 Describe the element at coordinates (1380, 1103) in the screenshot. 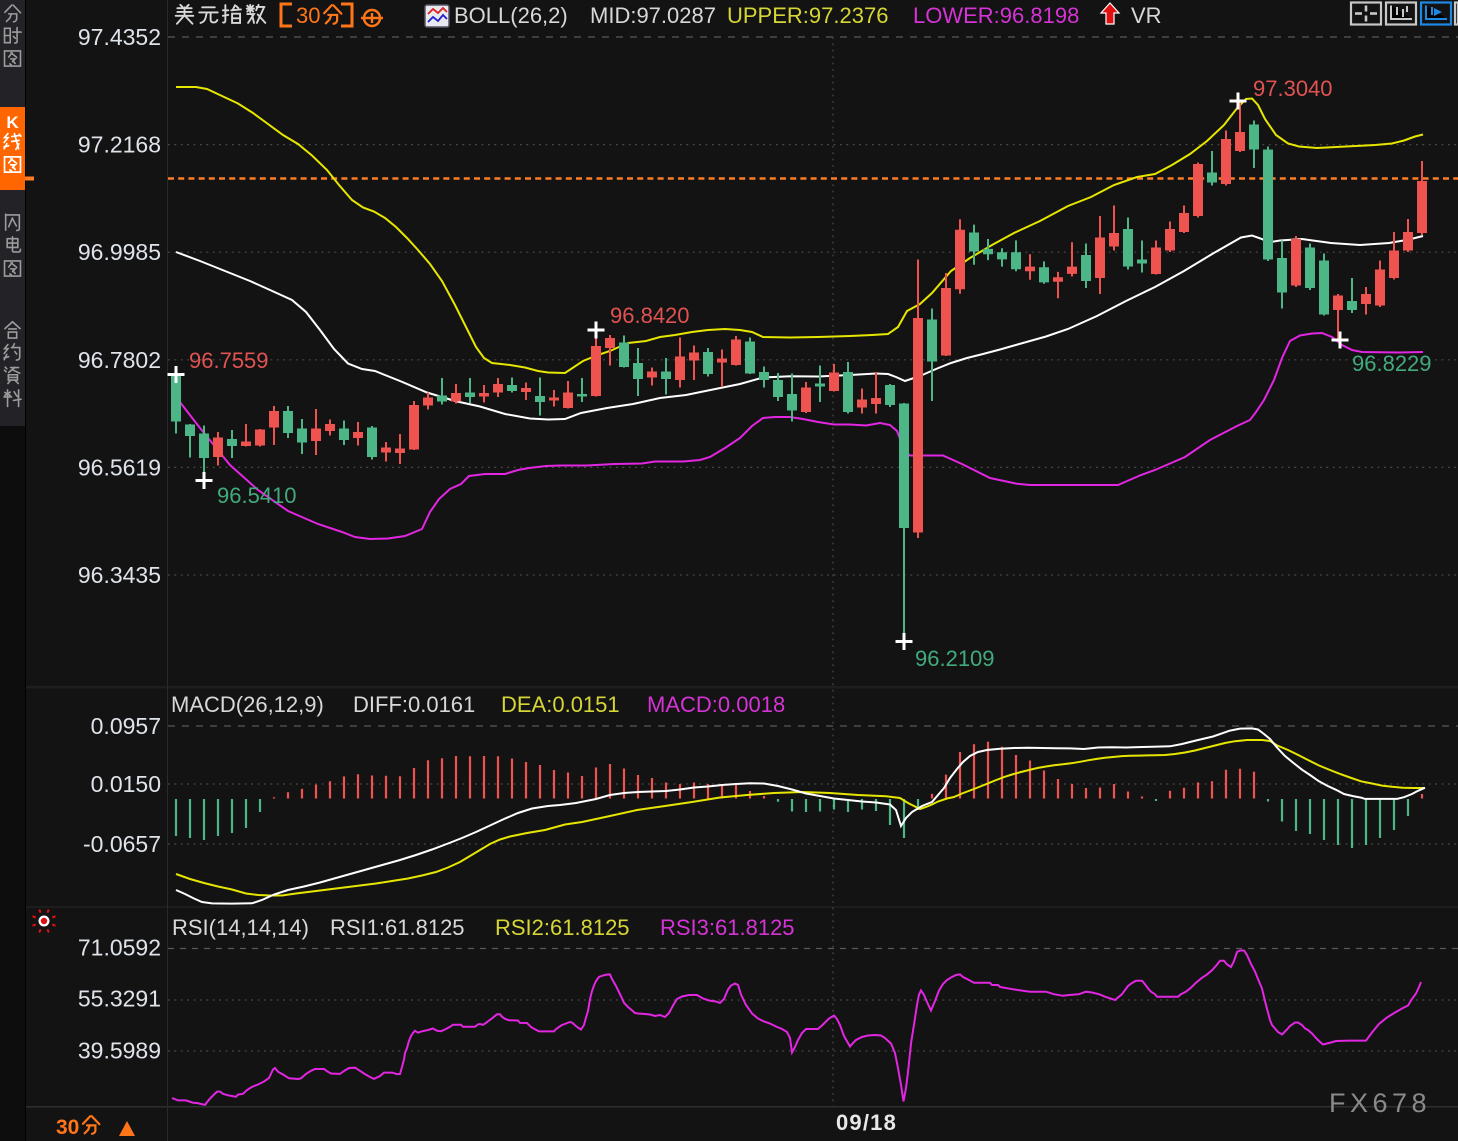

I see `svg-text: FX678` at that location.